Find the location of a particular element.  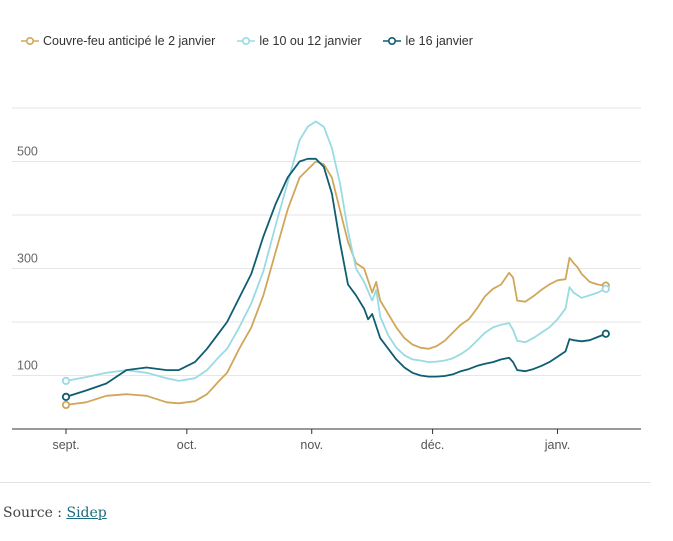

legend-label: le 16 janvier is located at coordinates (439, 41).